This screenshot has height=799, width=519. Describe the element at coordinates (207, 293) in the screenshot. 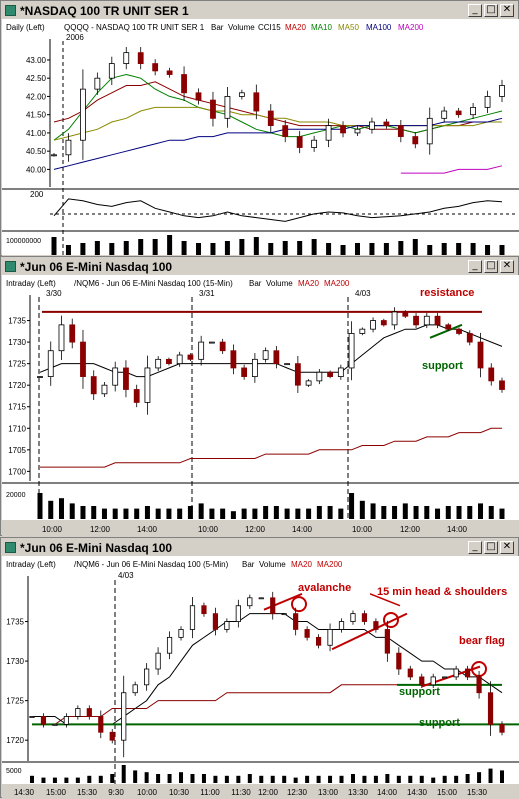

I see `date-label-3-31: 3/31` at that location.